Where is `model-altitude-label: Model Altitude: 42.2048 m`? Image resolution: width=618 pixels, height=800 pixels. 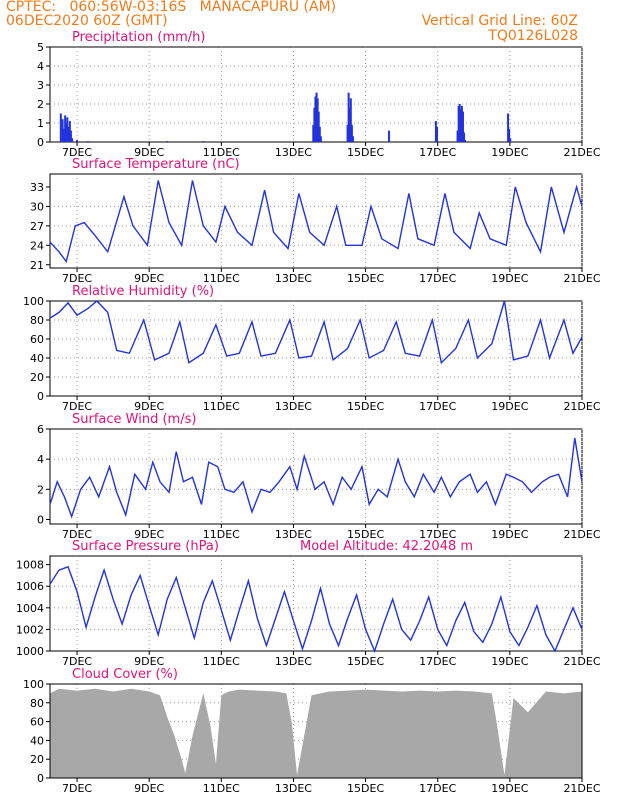 model-altitude-label: Model Altitude: 42.2048 m is located at coordinates (386, 546).